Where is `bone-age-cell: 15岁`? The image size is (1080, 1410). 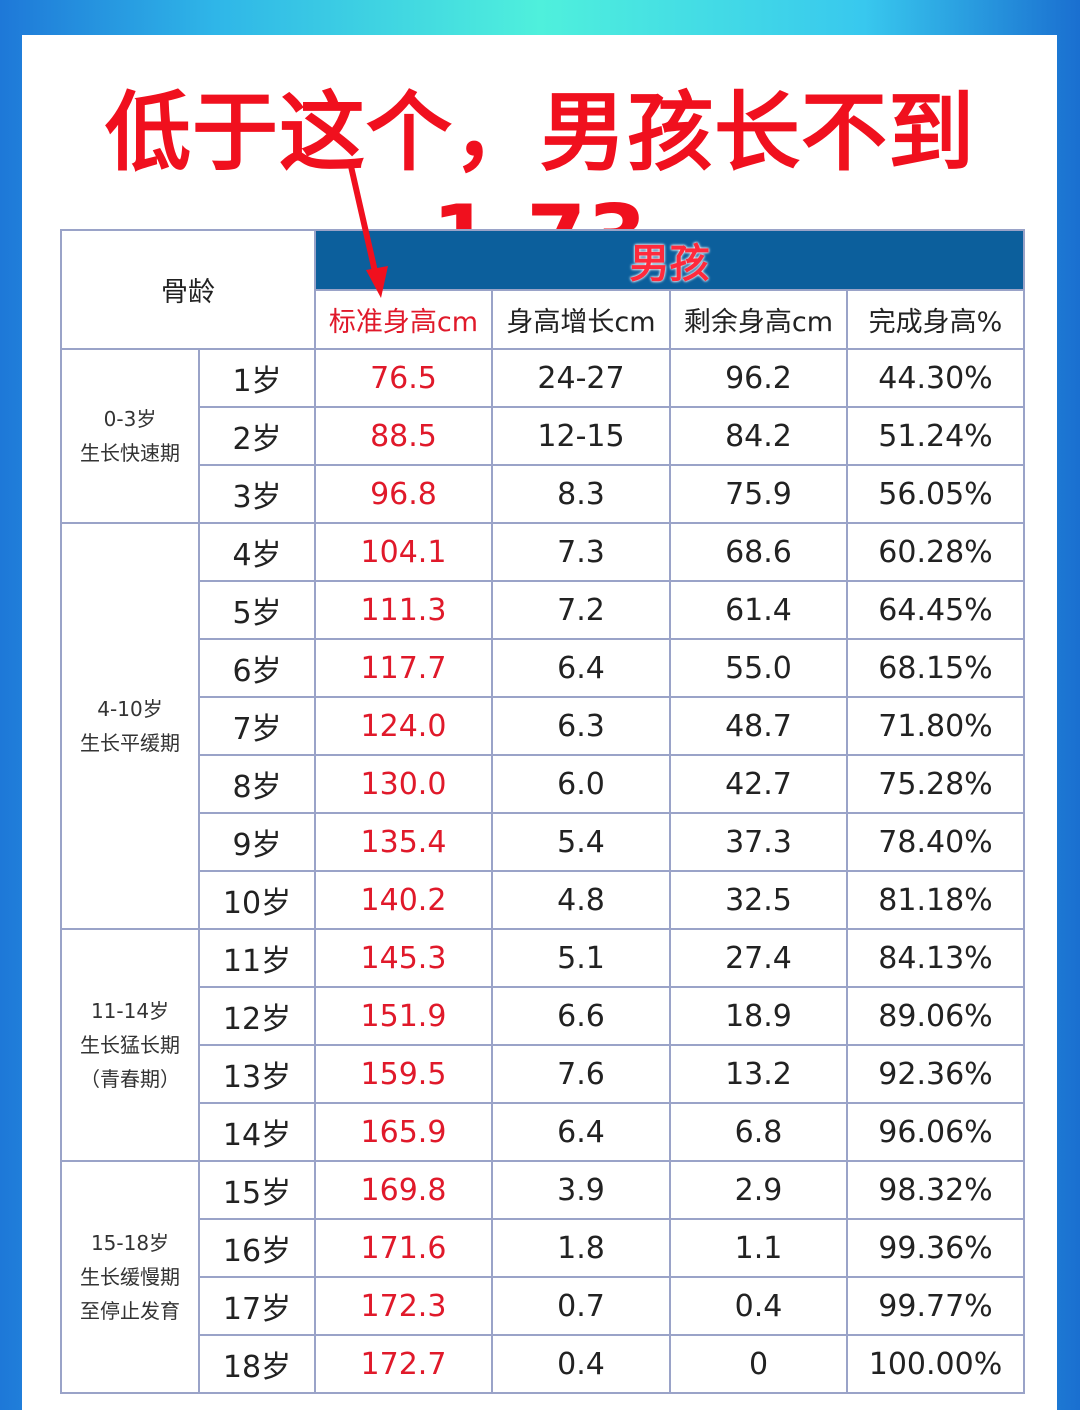
bone-age-cell: 15岁 is located at coordinates (257, 1190).